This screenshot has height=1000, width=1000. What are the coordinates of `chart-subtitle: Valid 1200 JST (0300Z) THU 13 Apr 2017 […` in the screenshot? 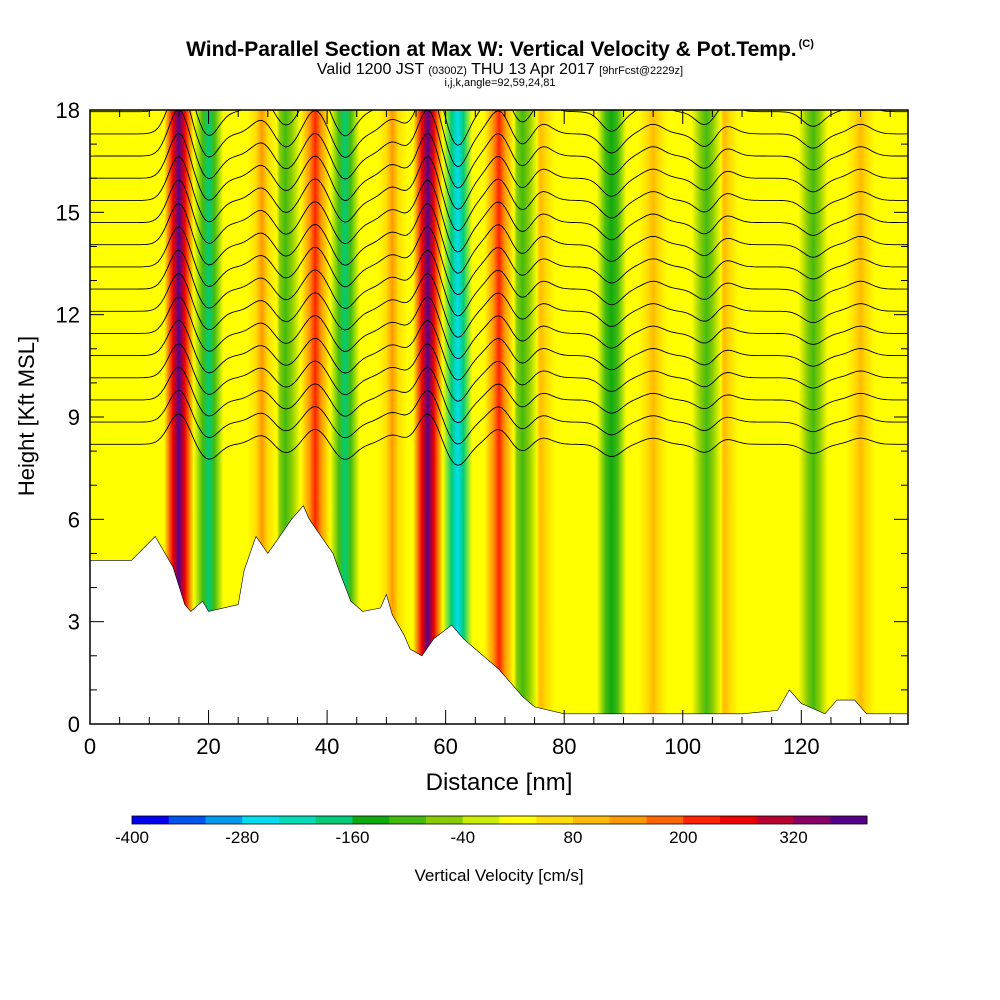 It's located at (500, 70).